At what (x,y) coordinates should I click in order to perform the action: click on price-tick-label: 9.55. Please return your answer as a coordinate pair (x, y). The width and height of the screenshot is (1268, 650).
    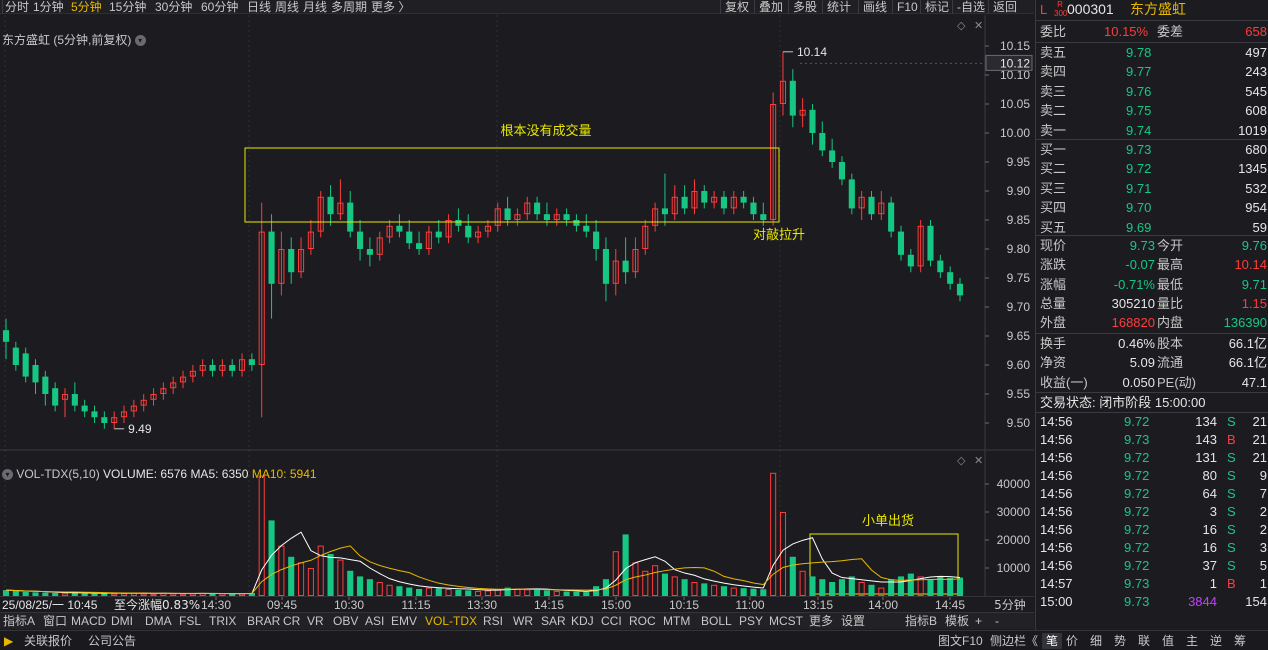
    Looking at the image, I should click on (1019, 394).